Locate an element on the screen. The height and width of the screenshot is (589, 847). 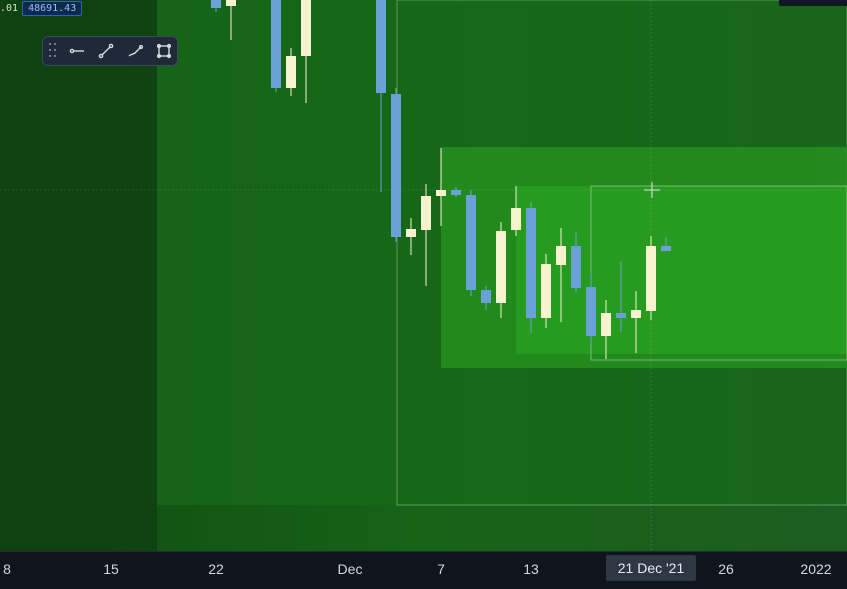
brush-tool-button is located at coordinates (134, 51).